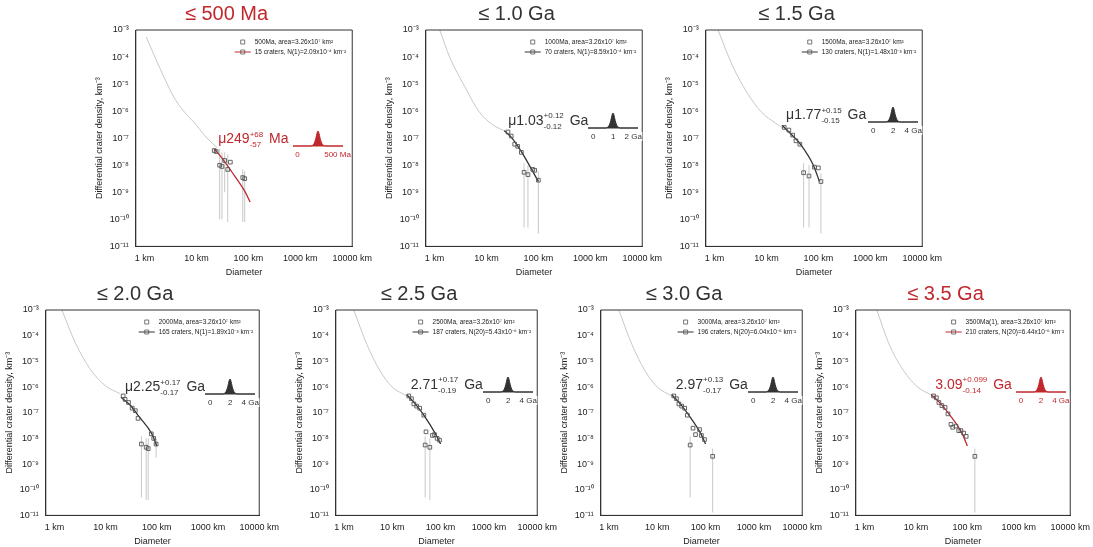  What do you see at coordinates (1019, 527) in the screenshot?
I see `x-tick-label: 1000 km` at bounding box center [1019, 527].